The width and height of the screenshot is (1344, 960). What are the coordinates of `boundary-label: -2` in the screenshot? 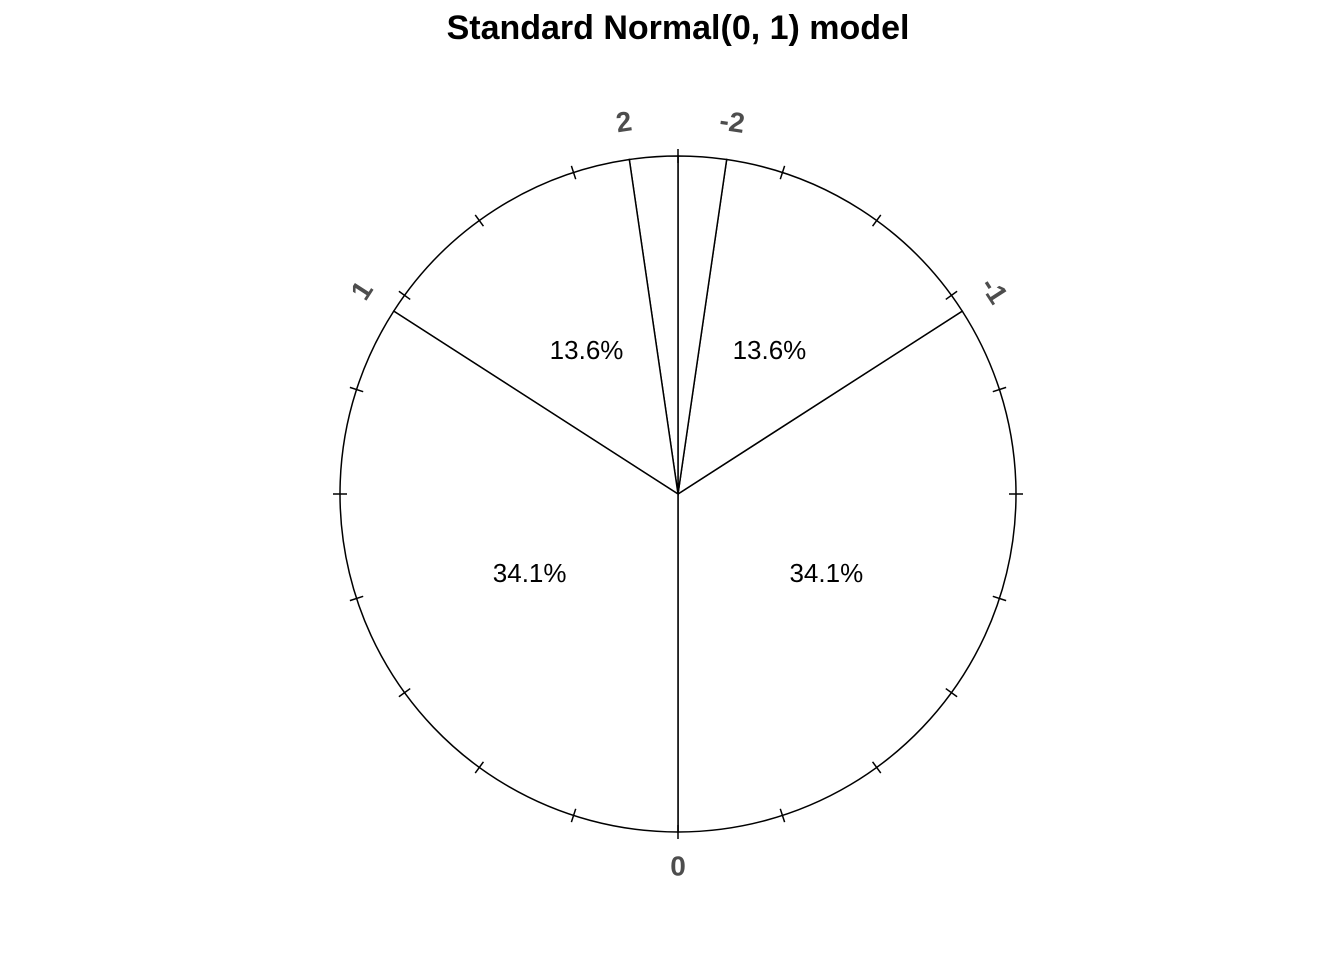 It's located at (732, 122).